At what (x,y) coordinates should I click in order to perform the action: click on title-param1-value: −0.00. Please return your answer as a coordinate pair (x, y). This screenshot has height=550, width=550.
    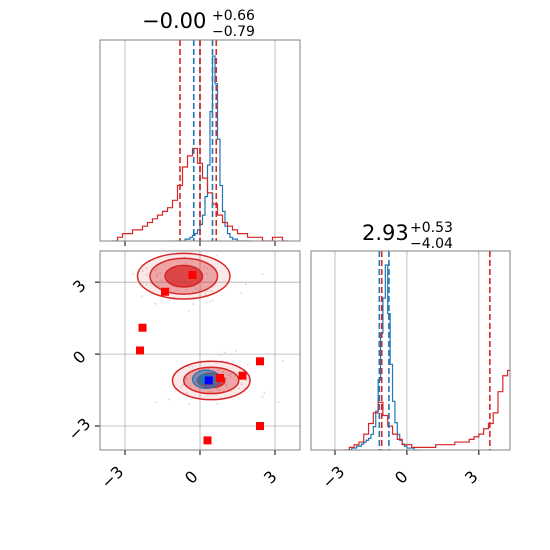
    Looking at the image, I should click on (174, 21).